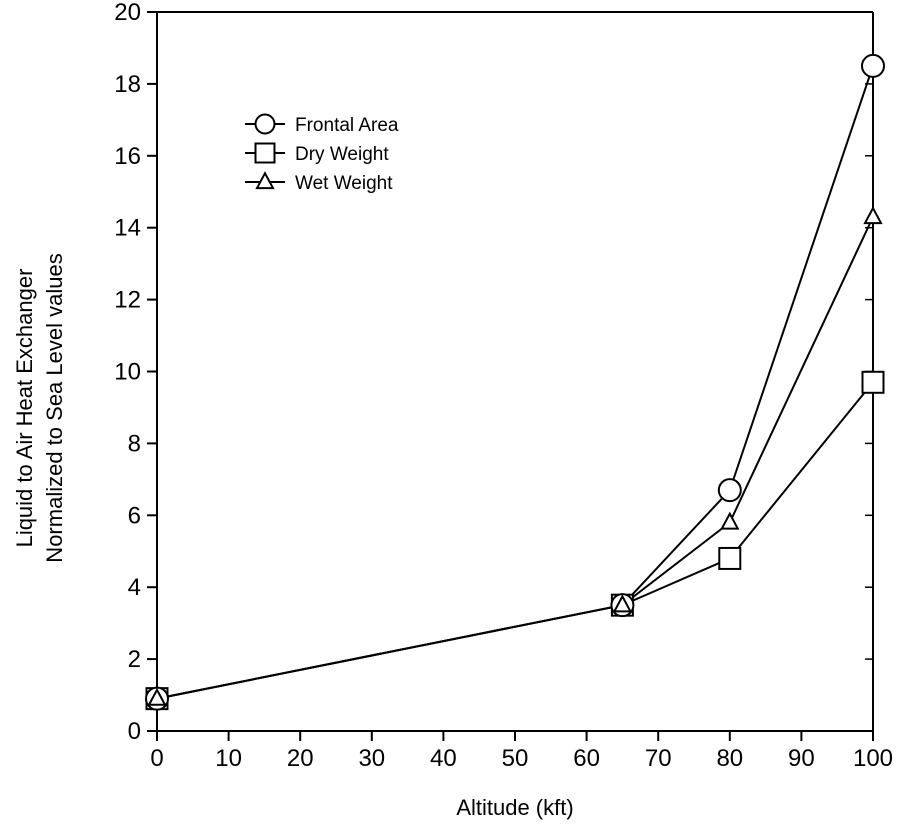 The image size is (901, 829). What do you see at coordinates (127, 300) in the screenshot?
I see `y-tick-label: 12` at bounding box center [127, 300].